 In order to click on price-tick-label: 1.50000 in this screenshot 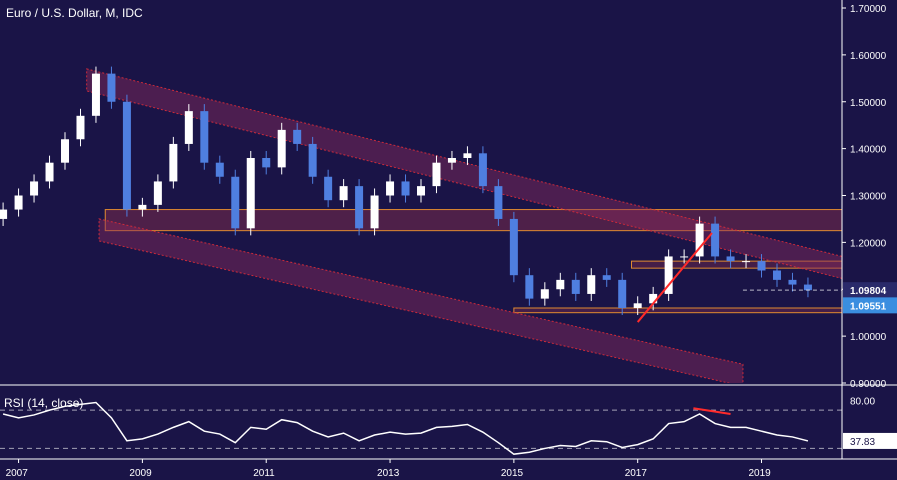, I will do `click(868, 103)`.